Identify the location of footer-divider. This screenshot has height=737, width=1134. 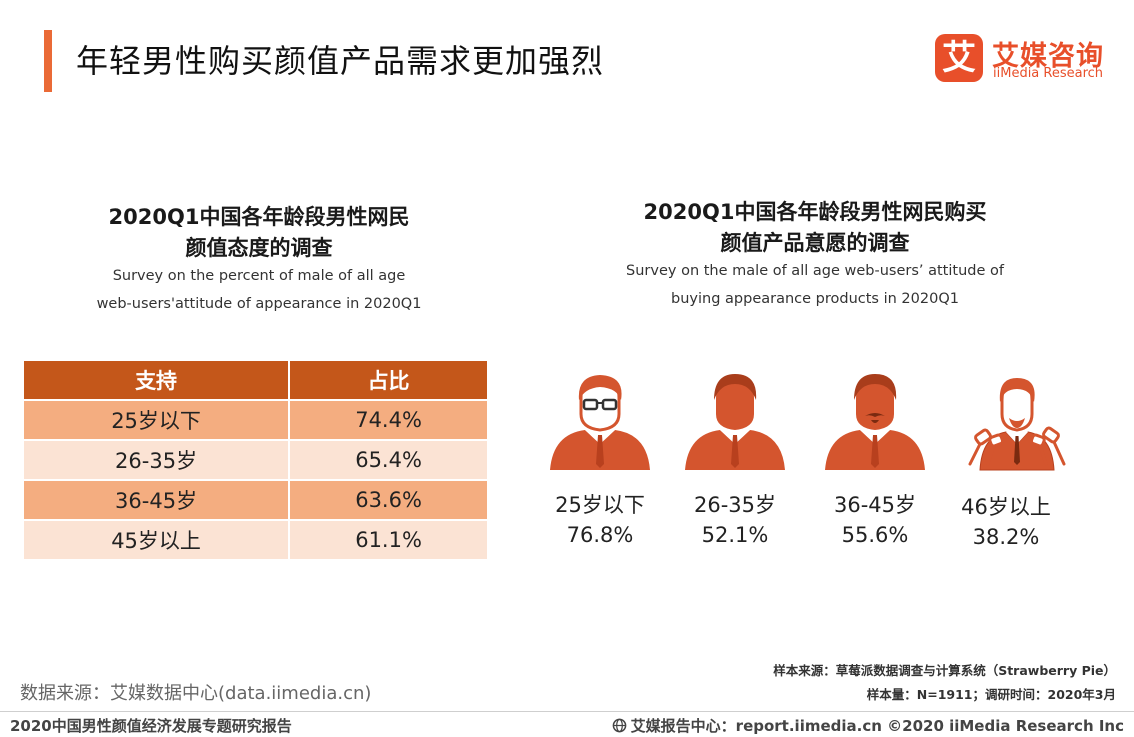
(567, 711).